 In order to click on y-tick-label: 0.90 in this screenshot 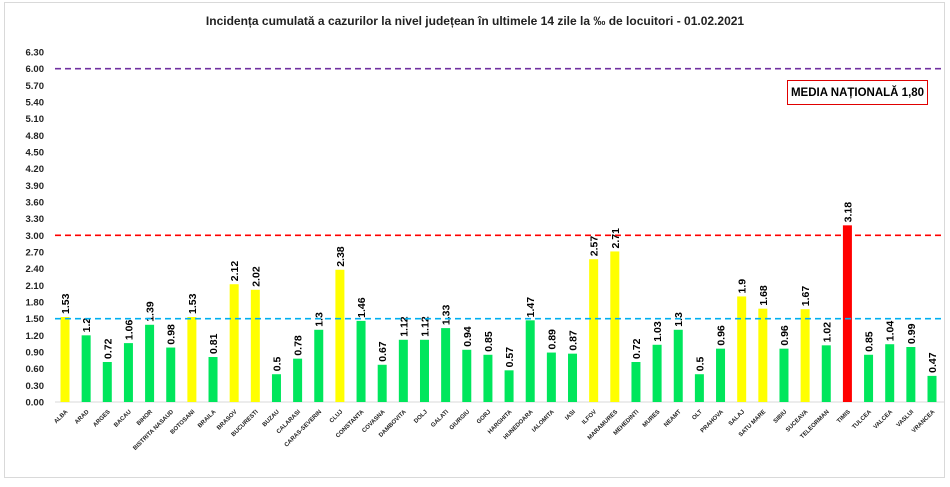, I will do `click(35, 353)`.